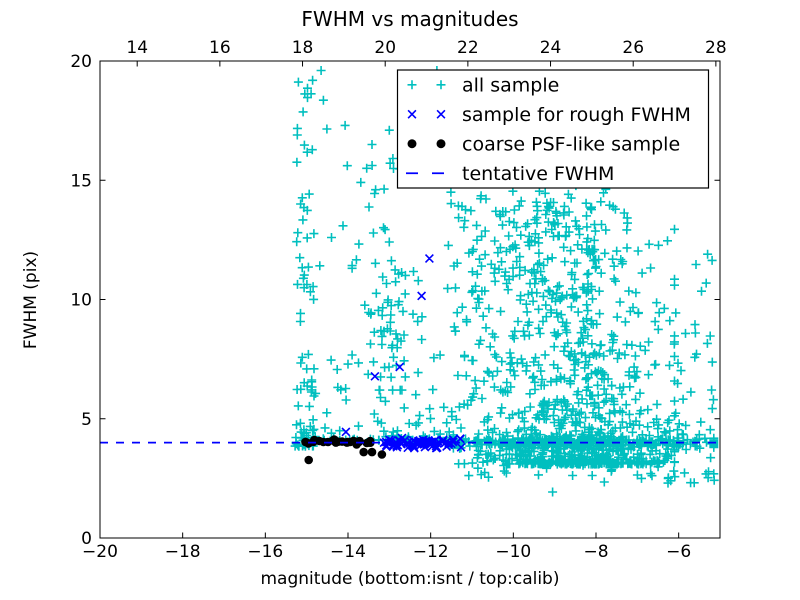 The width and height of the screenshot is (800, 600). Describe the element at coordinates (410, 19) in the screenshot. I see `chart-title: FWHM vs magnitudes` at that location.